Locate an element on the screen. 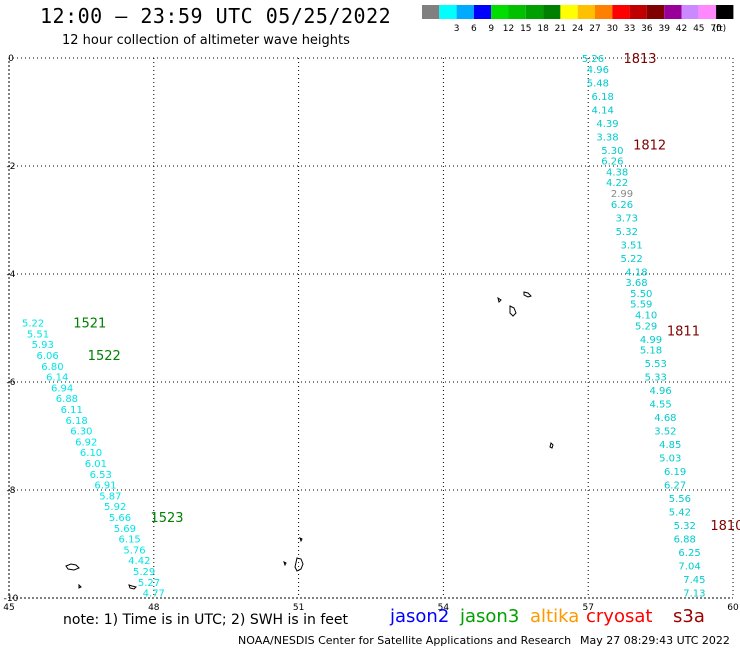 The height and width of the screenshot is (650, 740). legend-tick-label: 18 is located at coordinates (543, 29).